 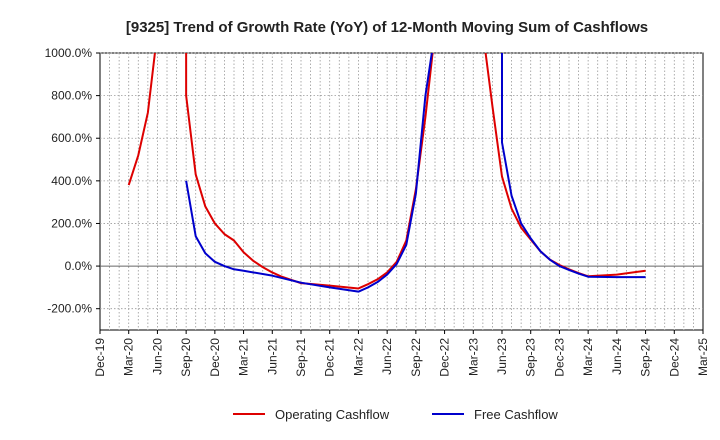 I want to click on x-tick-label: Dec-24, so click(x=674, y=357).